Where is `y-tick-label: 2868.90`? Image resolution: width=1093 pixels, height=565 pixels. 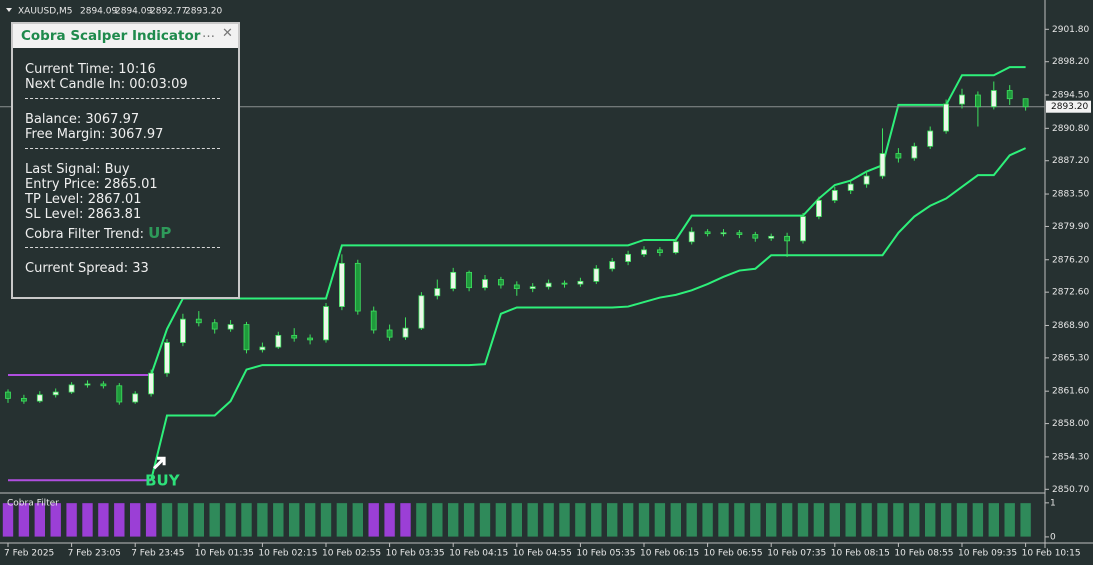
y-tick-label: 2868.90 is located at coordinates (1070, 326).